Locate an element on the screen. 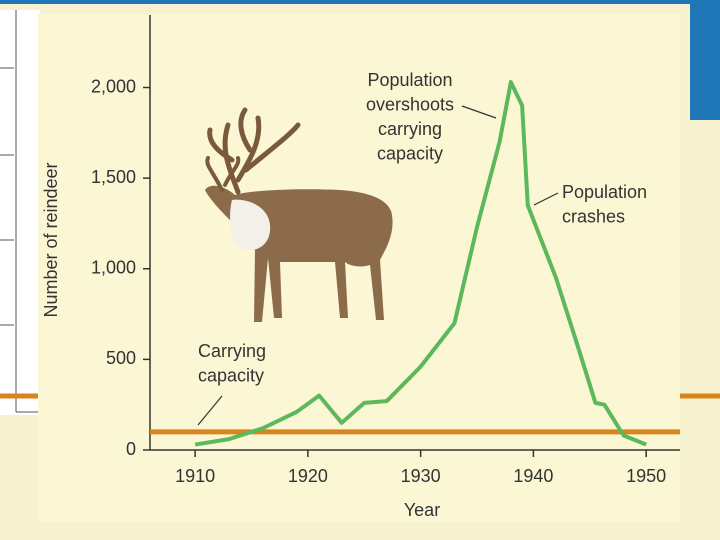 The width and height of the screenshot is (720, 540). x-tick-label: 1930 is located at coordinates (421, 476).